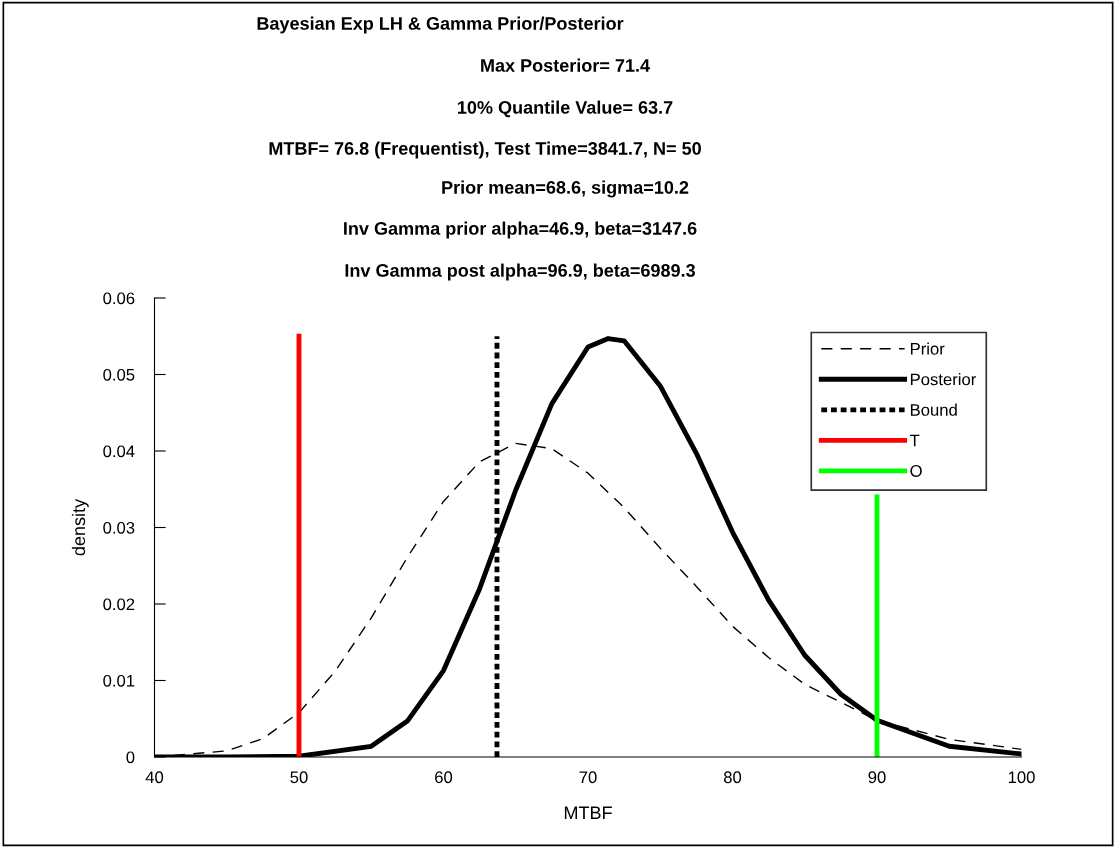 This screenshot has width=1116, height=848. Describe the element at coordinates (588, 812) in the screenshot. I see `x-axis-title: MTBF` at that location.